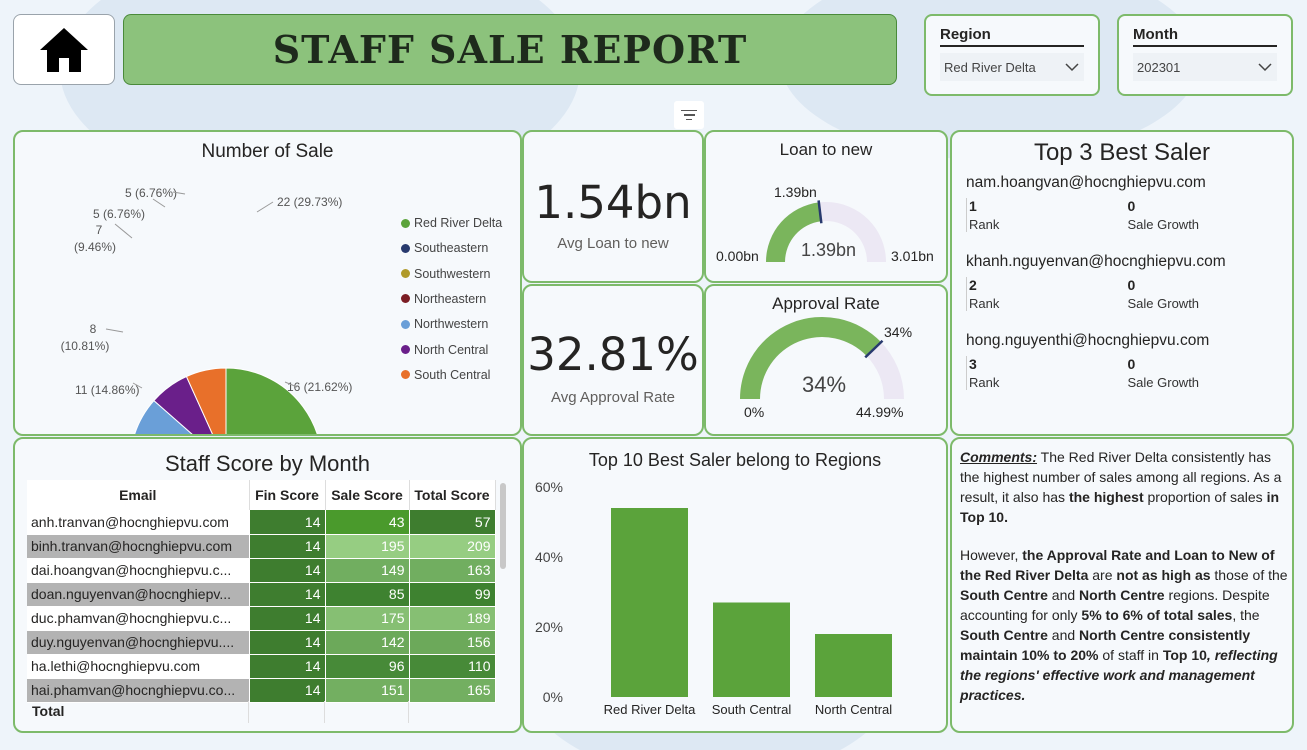  What do you see at coordinates (853, 709) in the screenshot?
I see `x-category-label: North Central` at bounding box center [853, 709].